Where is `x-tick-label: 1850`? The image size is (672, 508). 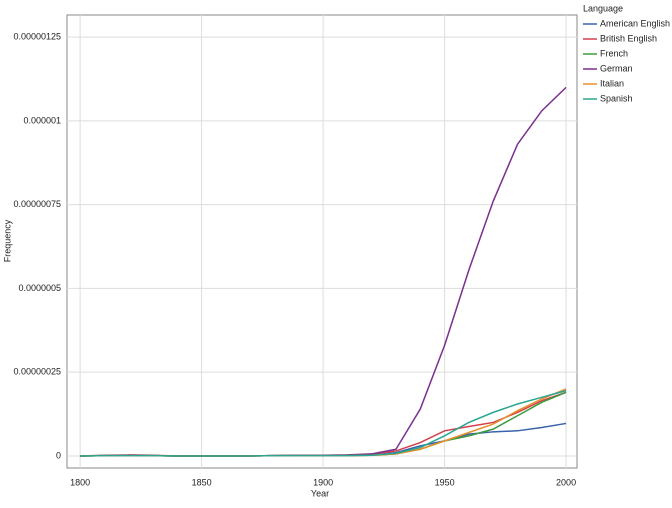 x-tick-label: 1850 is located at coordinates (202, 482).